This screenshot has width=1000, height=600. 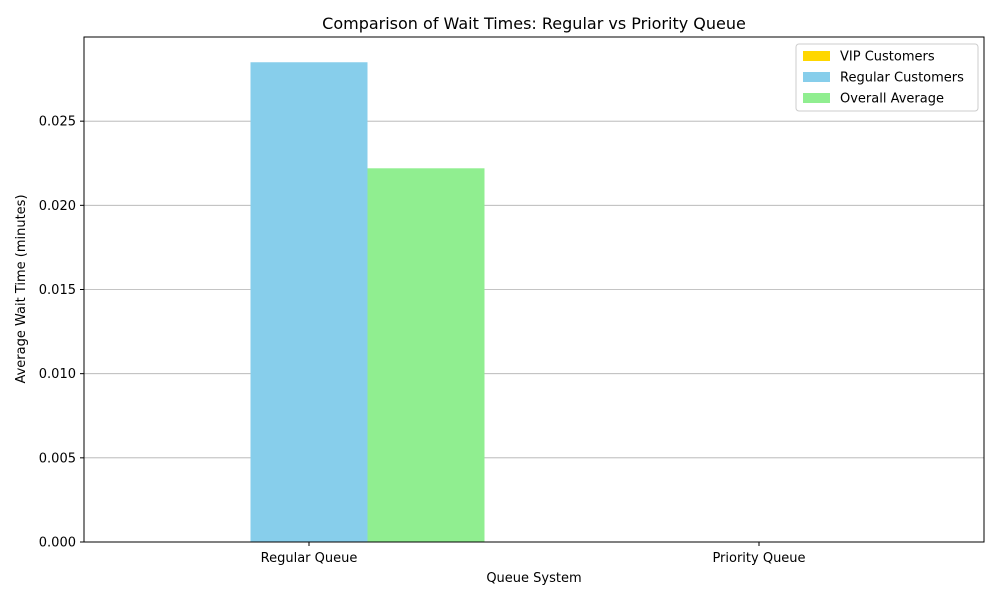 What do you see at coordinates (887, 57) in the screenshot?
I see `legend-label: VIP Customers` at bounding box center [887, 57].